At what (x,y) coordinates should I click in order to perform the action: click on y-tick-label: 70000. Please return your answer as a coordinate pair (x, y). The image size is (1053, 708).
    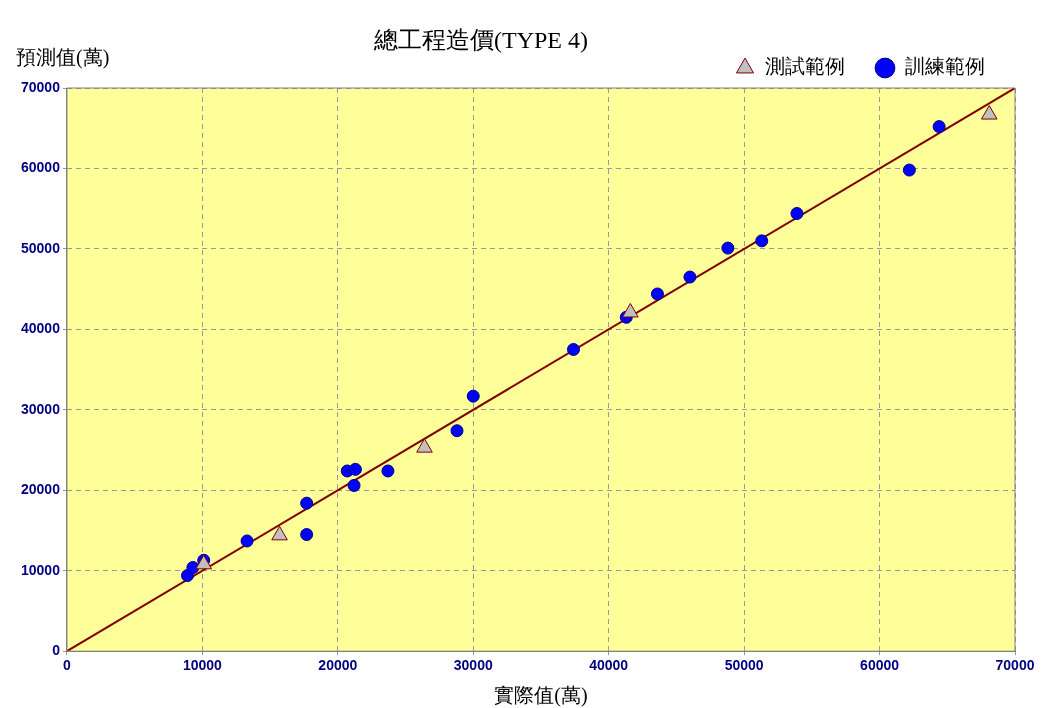
    Looking at the image, I should click on (40, 86).